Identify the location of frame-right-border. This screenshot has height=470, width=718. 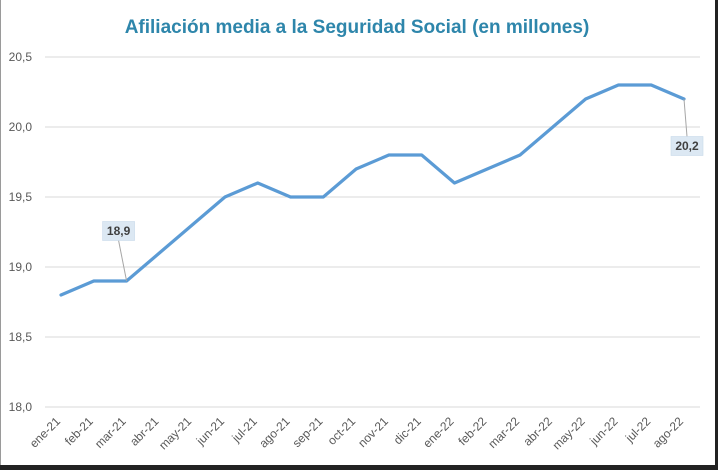
(716, 235).